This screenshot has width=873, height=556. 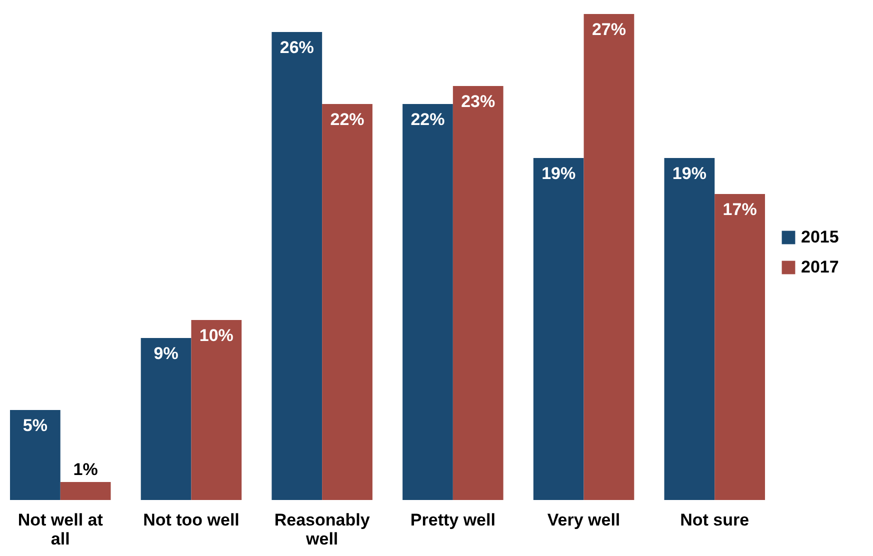 What do you see at coordinates (61, 529) in the screenshot?
I see `x-tick-label: Not well at all` at bounding box center [61, 529].